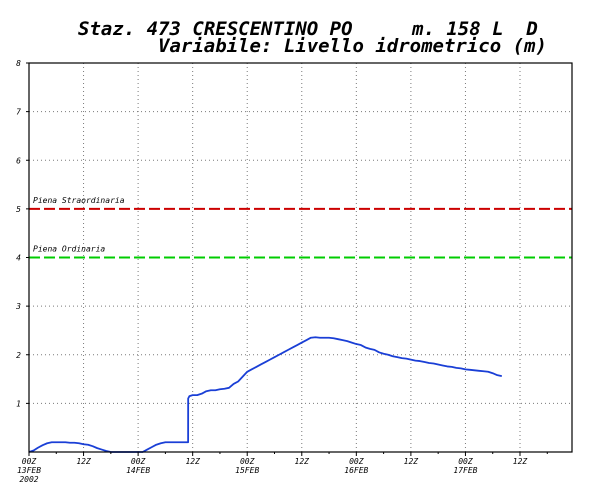 This screenshot has height=500, width=600. Describe the element at coordinates (79, 200) in the screenshot. I see `reference-line-label: Piena Straordinaria` at that location.